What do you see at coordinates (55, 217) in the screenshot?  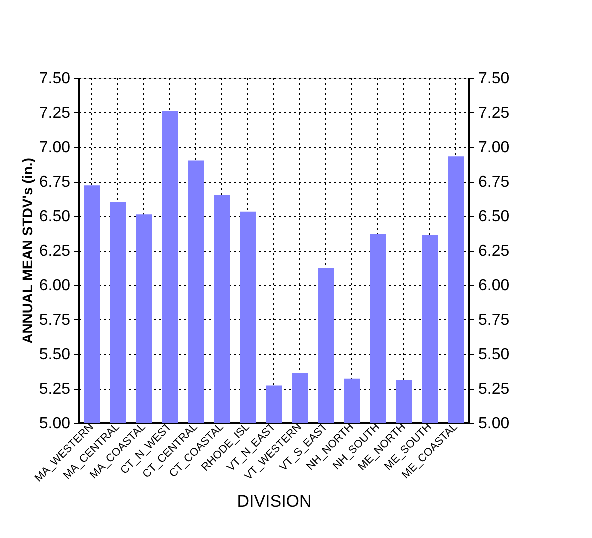 I see `y-tick-label: 6.50` at bounding box center [55, 217].